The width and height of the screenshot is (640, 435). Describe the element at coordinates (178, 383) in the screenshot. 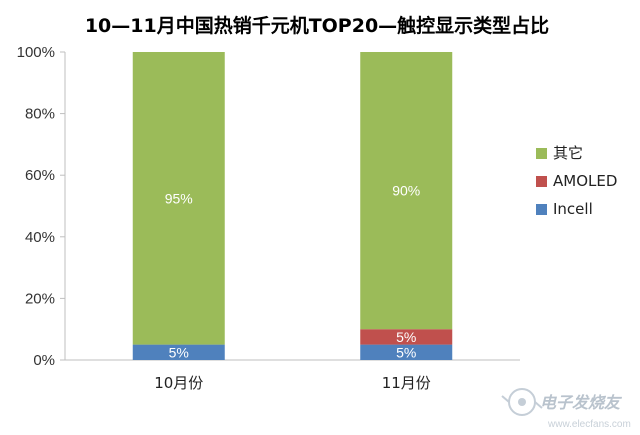

I see `x-category-label: 10月份` at that location.